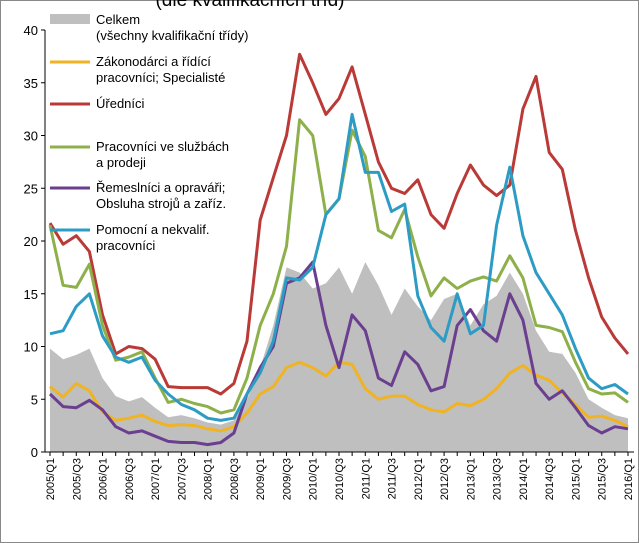 The width and height of the screenshot is (639, 543). I want to click on x-tick-label: 2006/Q1, so click(104, 479).